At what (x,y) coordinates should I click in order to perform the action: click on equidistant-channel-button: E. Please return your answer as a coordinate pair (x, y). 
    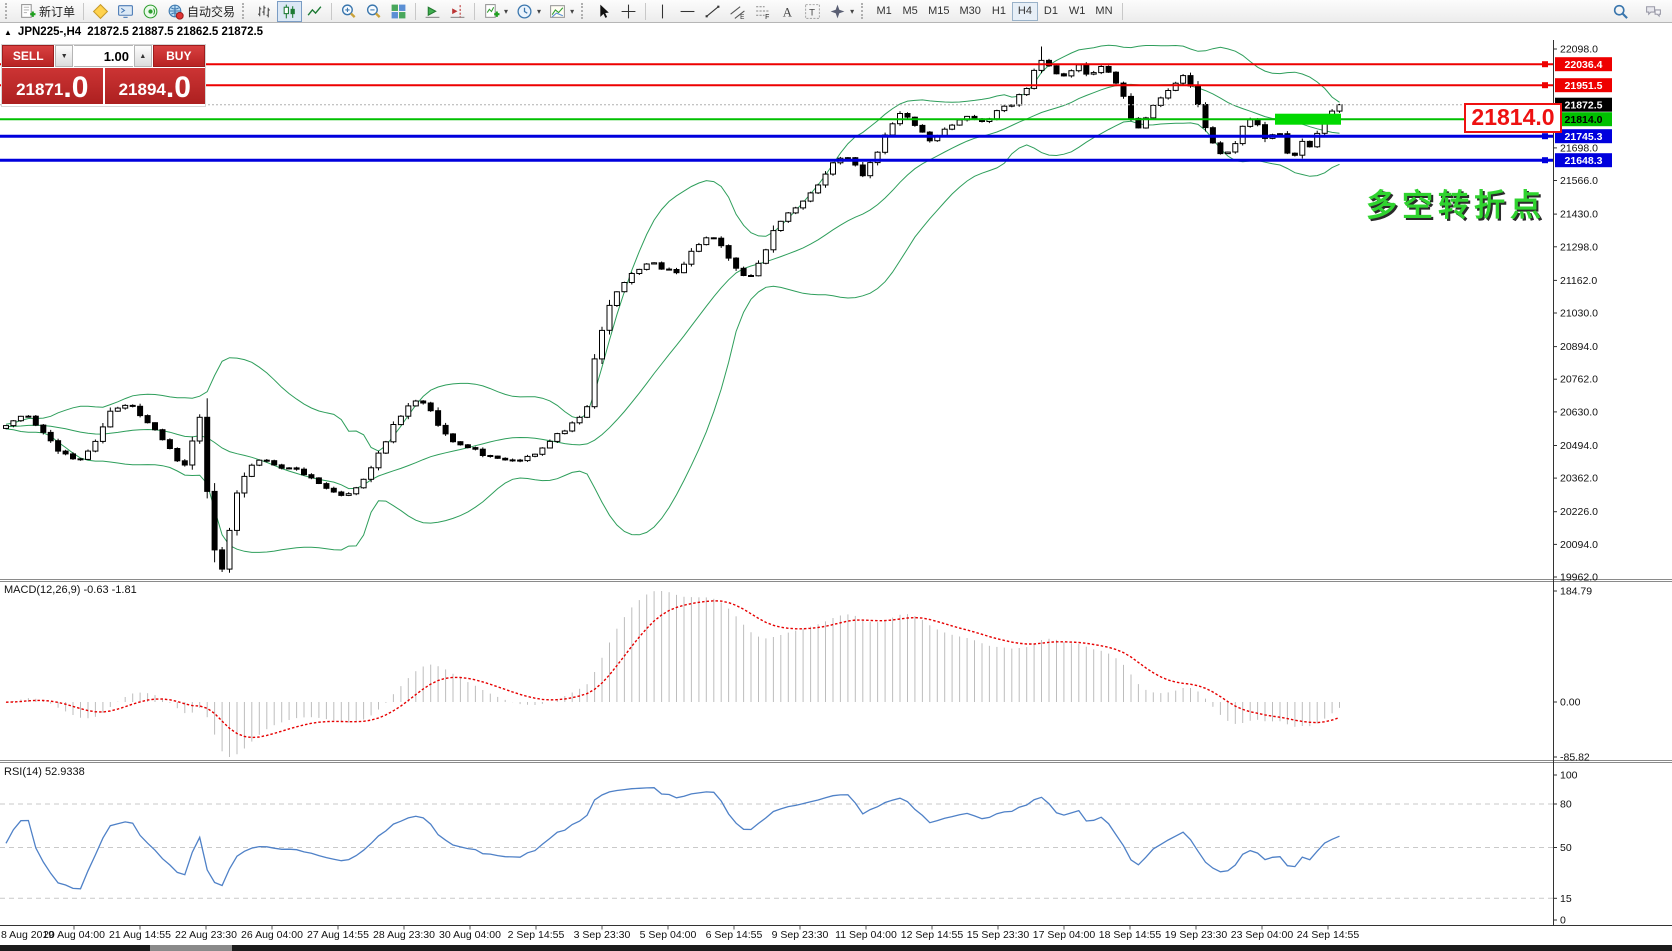
    Looking at the image, I should click on (737, 11).